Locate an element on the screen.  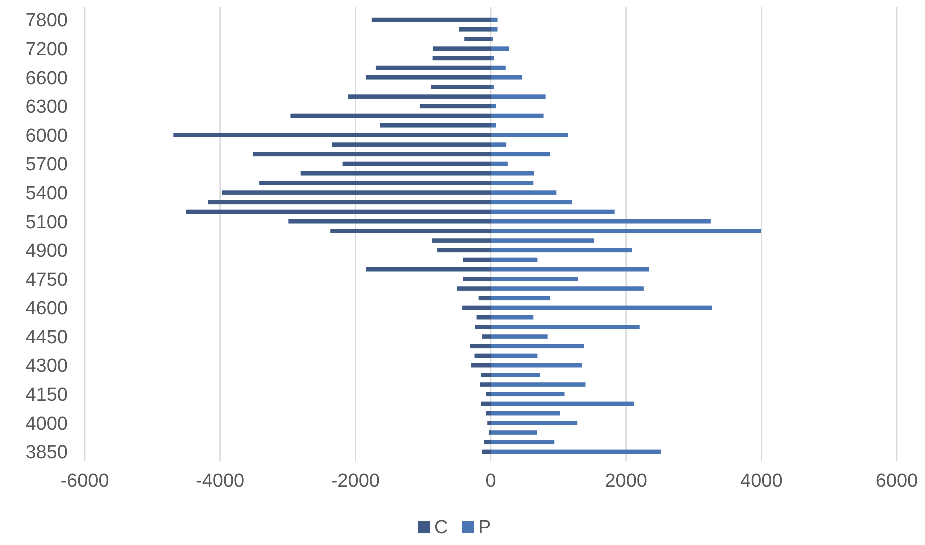
y-tick-label: 4000 is located at coordinates (47, 424).